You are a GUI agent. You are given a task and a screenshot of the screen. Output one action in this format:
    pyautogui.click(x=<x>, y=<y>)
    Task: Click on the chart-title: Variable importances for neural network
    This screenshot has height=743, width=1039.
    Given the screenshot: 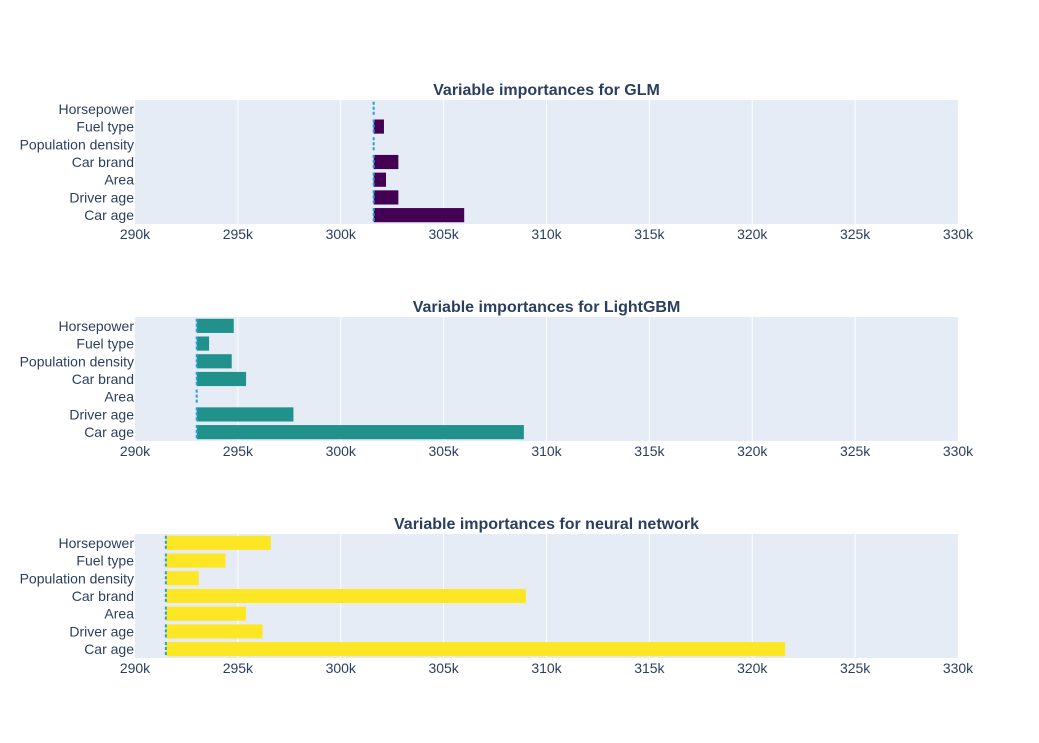 What is the action you would take?
    pyautogui.click(x=546, y=524)
    